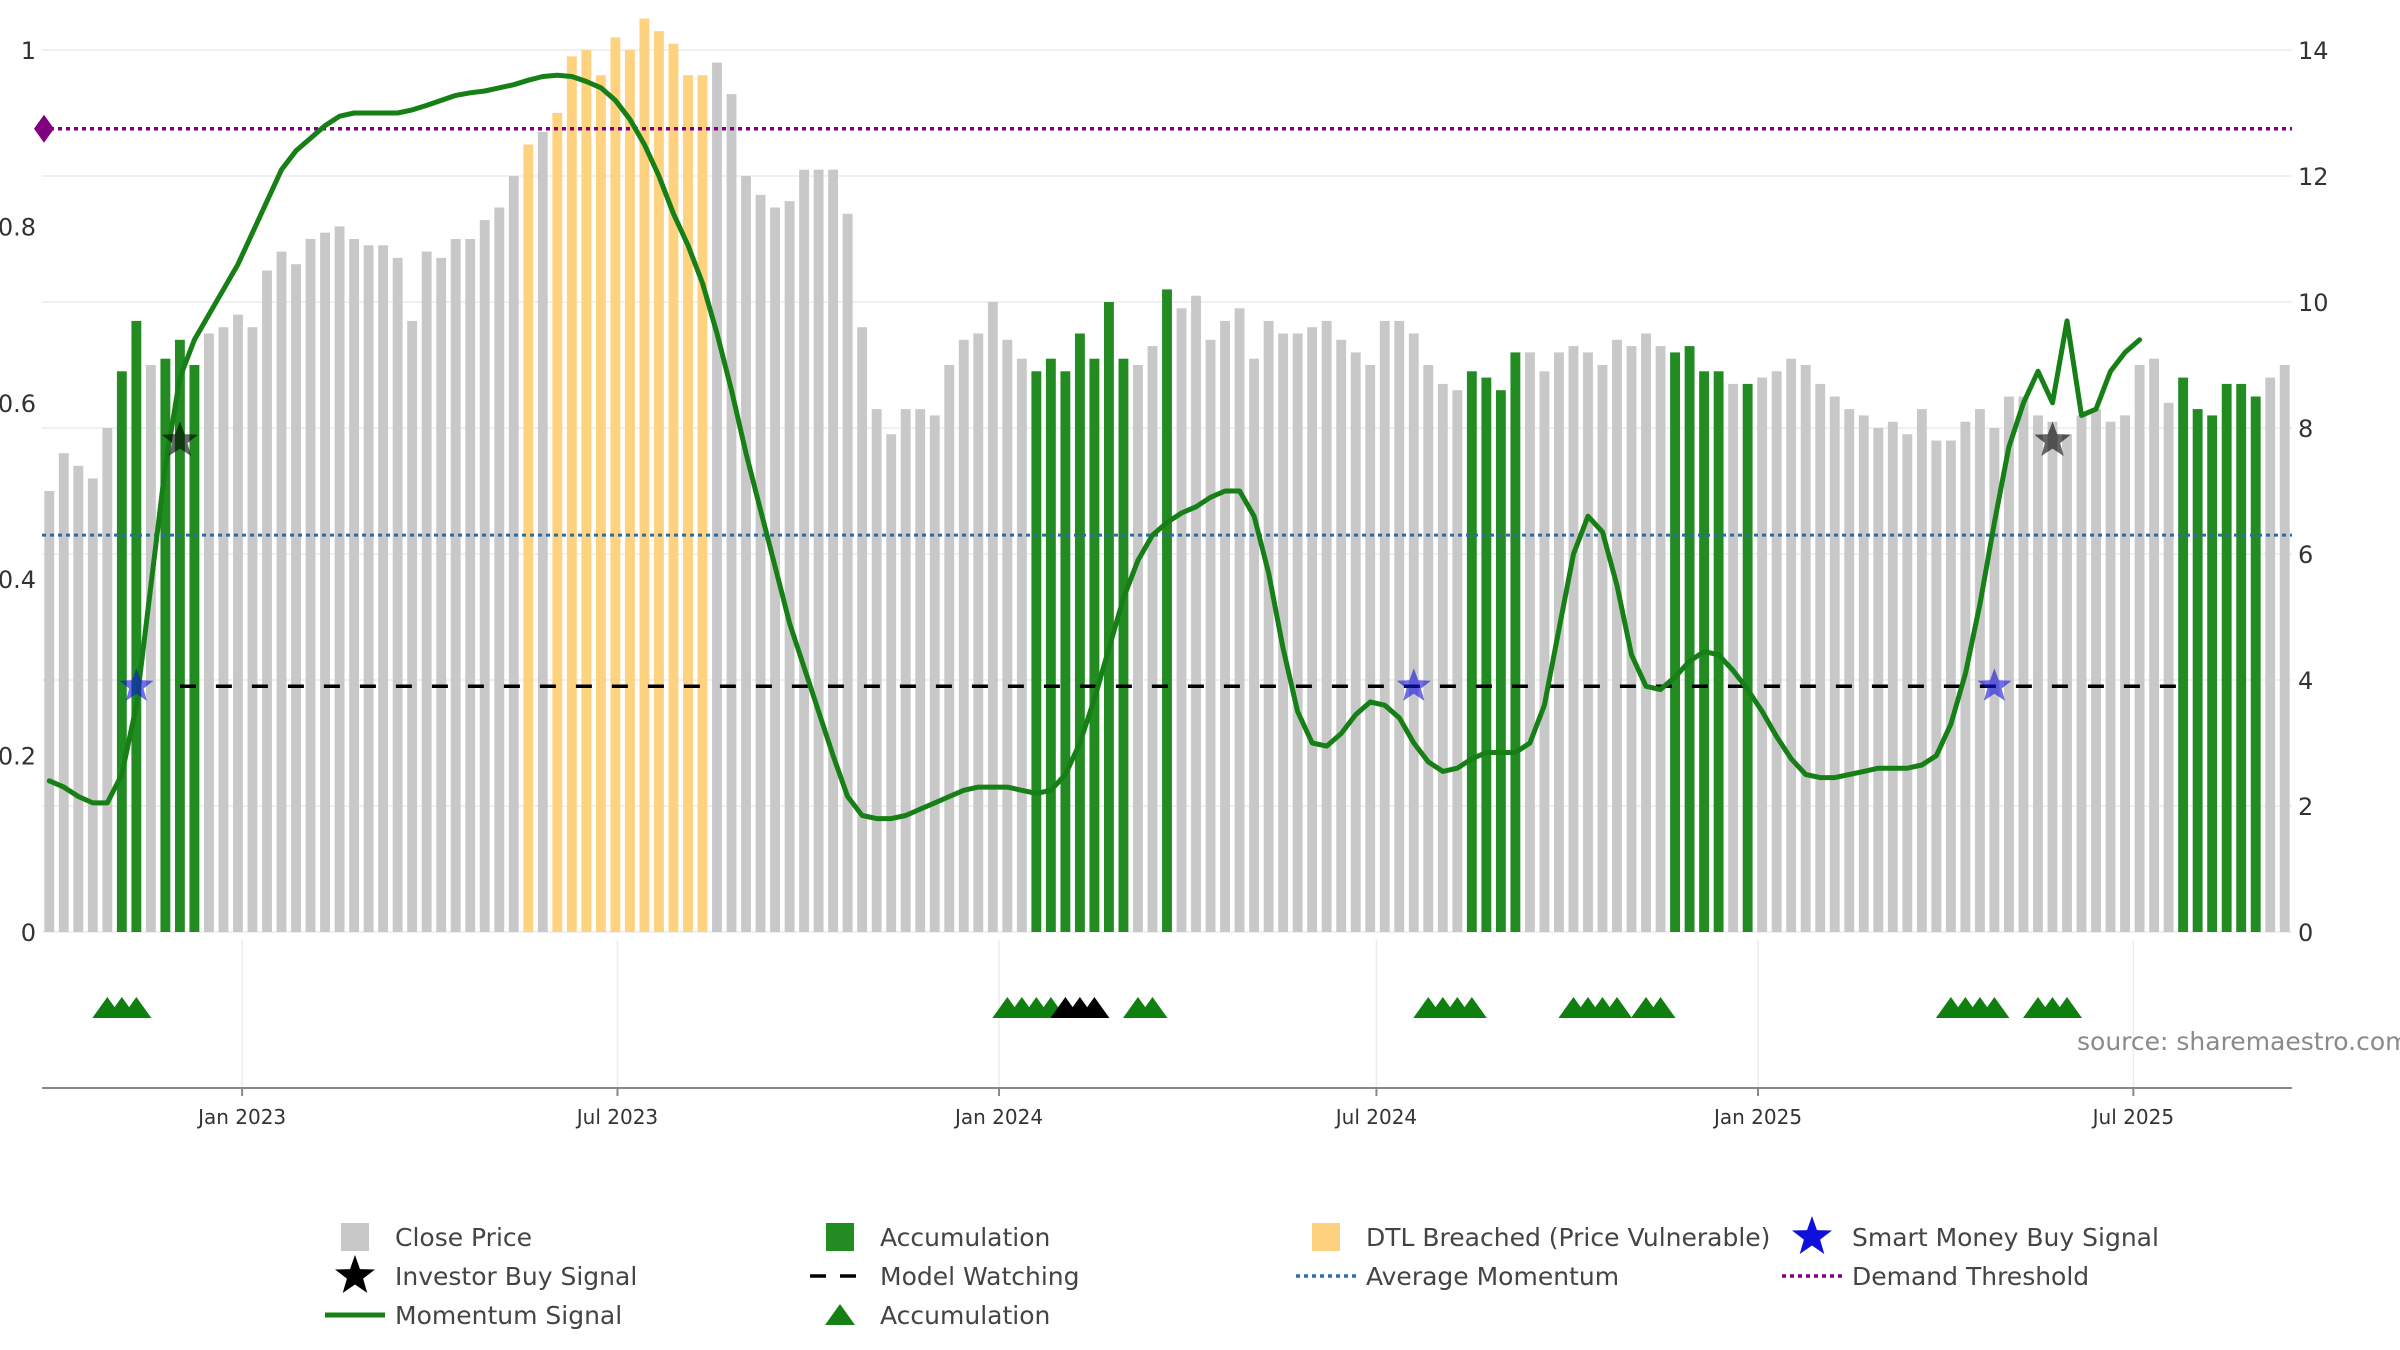 This screenshot has width=2400, height=1350. Describe the element at coordinates (2005, 1237) in the screenshot. I see `legend-label: Smart Money Buy Signal` at that location.